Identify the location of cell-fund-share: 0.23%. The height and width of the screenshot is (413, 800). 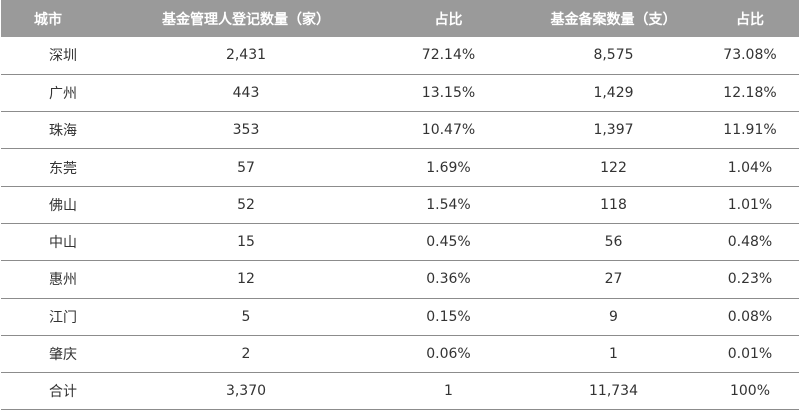
(750, 279).